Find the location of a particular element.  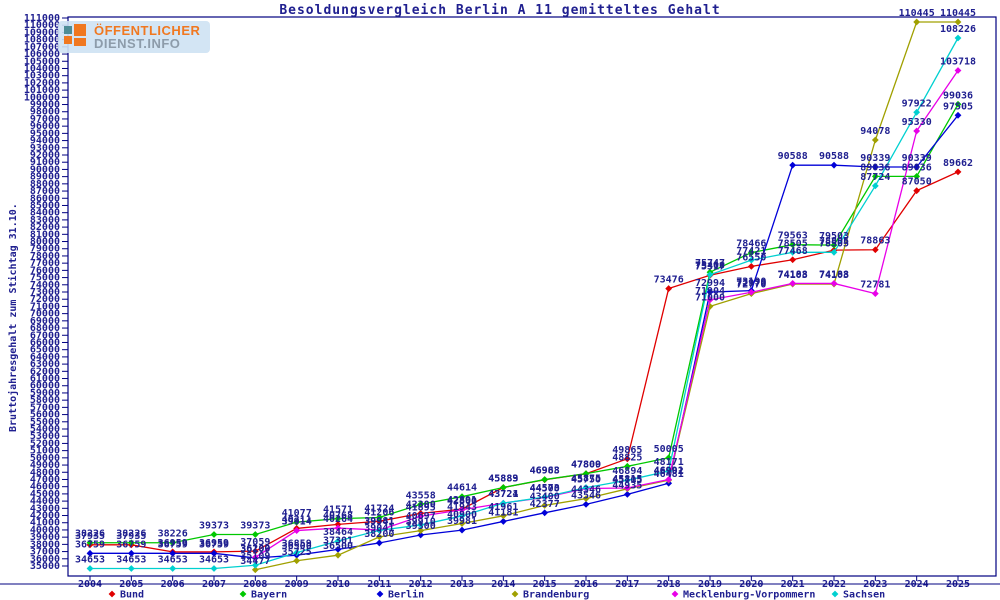

svg-text: 34477 is located at coordinates (255, 561).